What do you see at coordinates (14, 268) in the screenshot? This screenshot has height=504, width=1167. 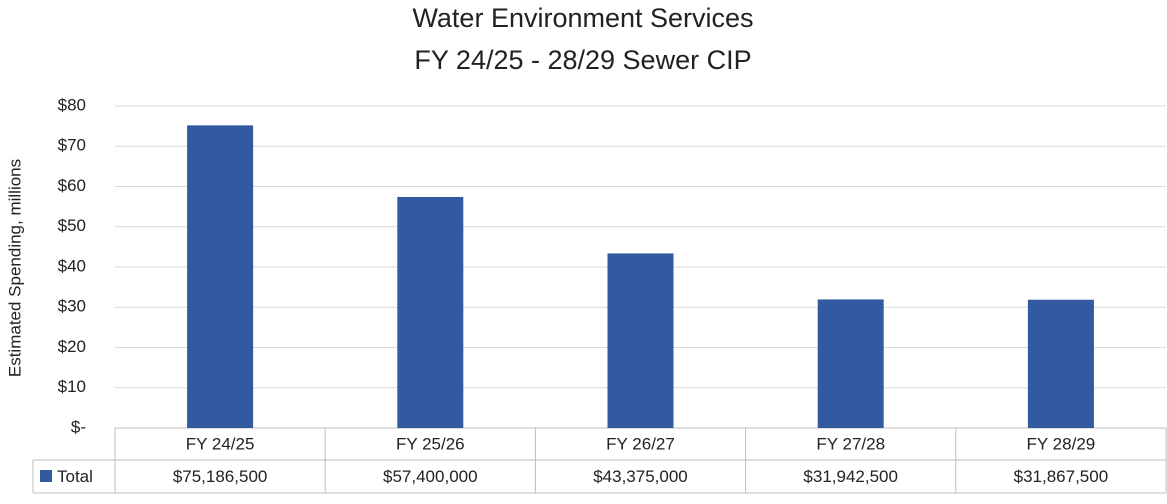 I see `y-axis-label: Estimated Spending, millions` at bounding box center [14, 268].